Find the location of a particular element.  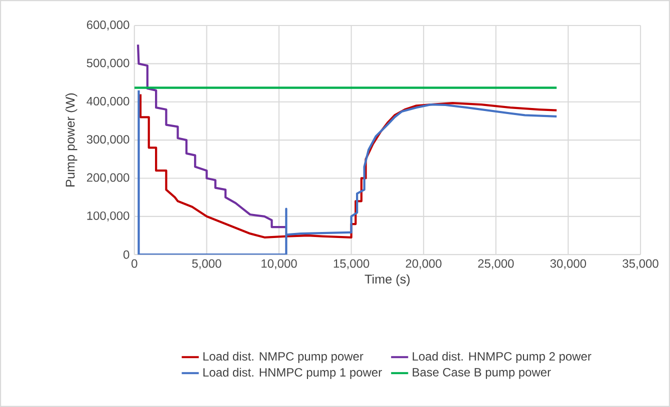

legend-label: Load dist. HNMPC pump 2 power is located at coordinates (502, 357).